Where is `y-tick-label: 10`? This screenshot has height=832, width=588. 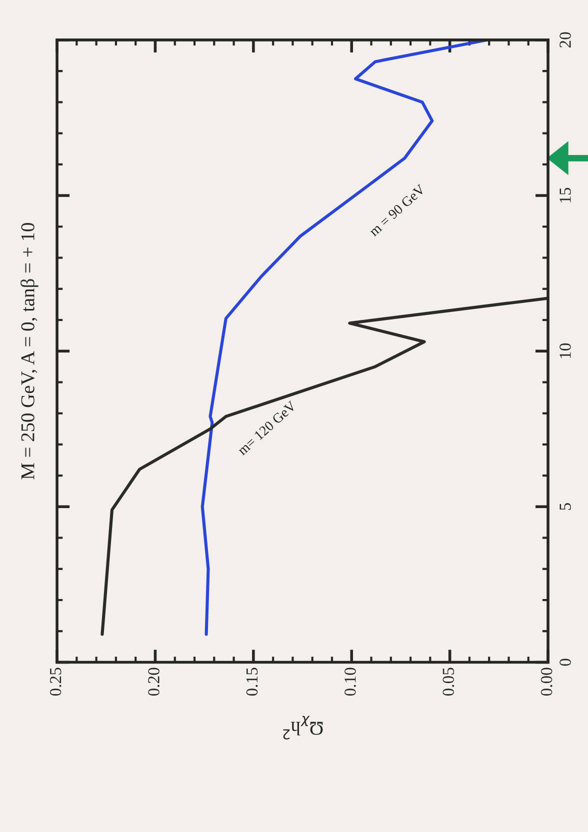
y-tick-label: 10 is located at coordinates (565, 350).